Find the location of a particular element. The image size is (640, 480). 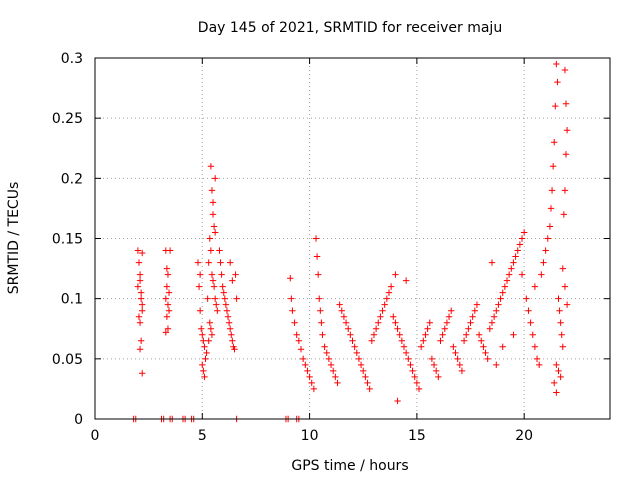

y-tick-label: 0 is located at coordinates (78, 420).